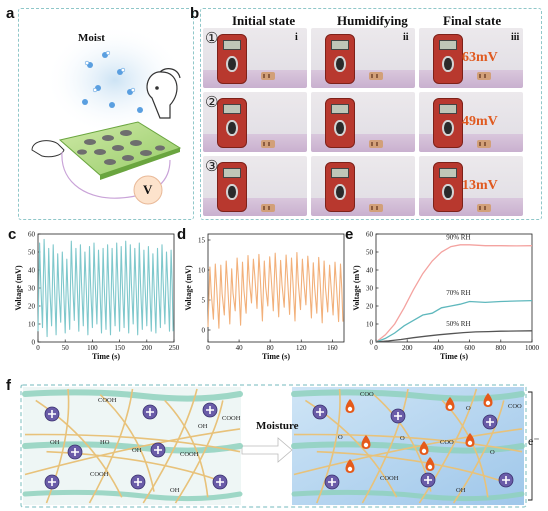 The height and width of the screenshot is (511, 548). I want to click on column-header-final: Final state, so click(472, 20).